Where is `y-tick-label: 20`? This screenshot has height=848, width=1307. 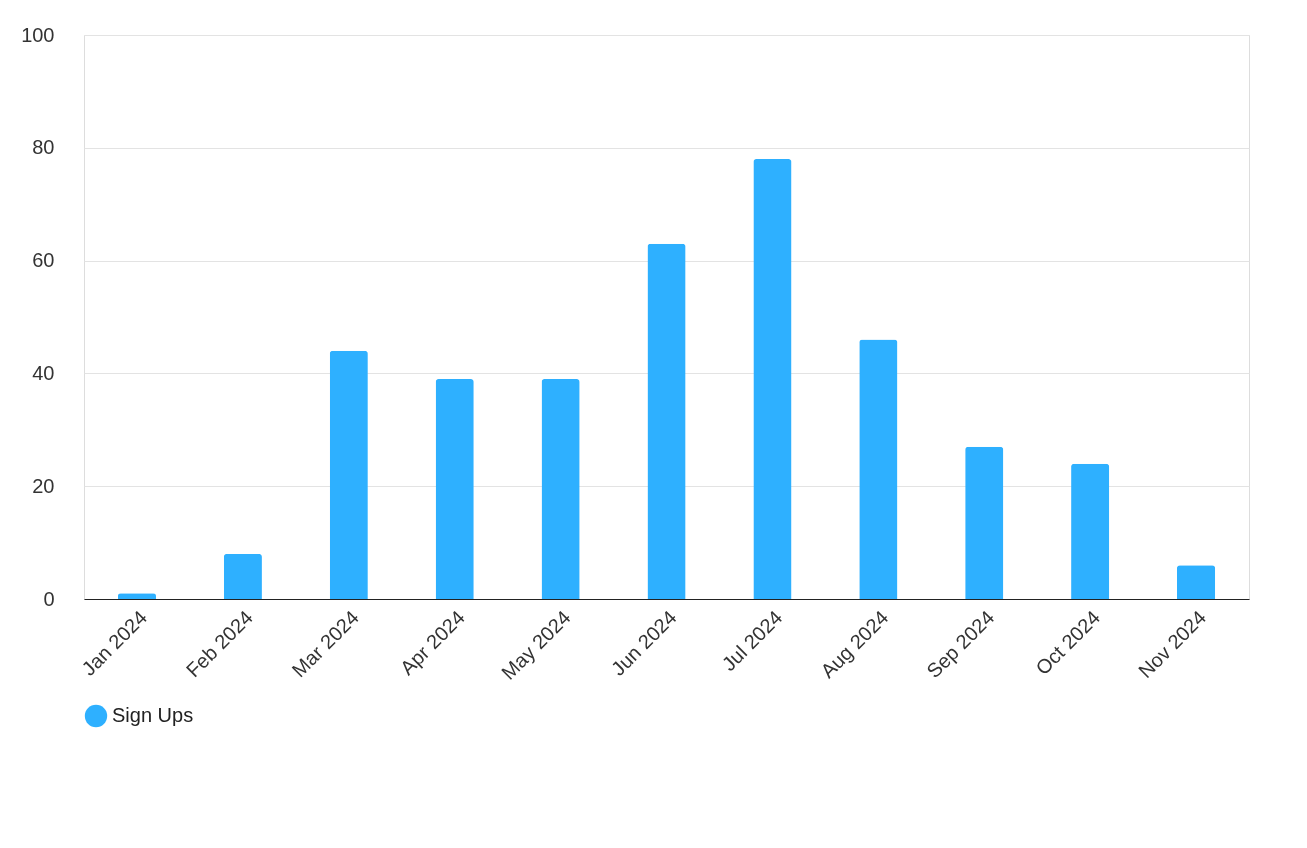
y-tick-label: 20 is located at coordinates (43, 485).